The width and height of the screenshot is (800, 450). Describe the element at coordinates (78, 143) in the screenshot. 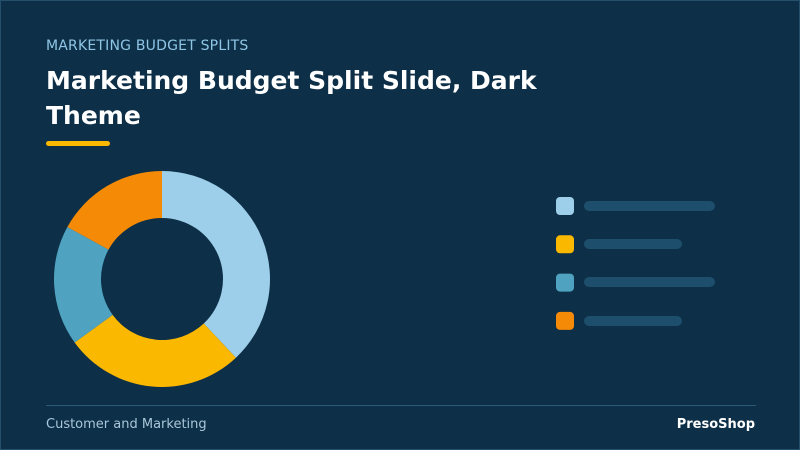

I see `title-underline` at that location.